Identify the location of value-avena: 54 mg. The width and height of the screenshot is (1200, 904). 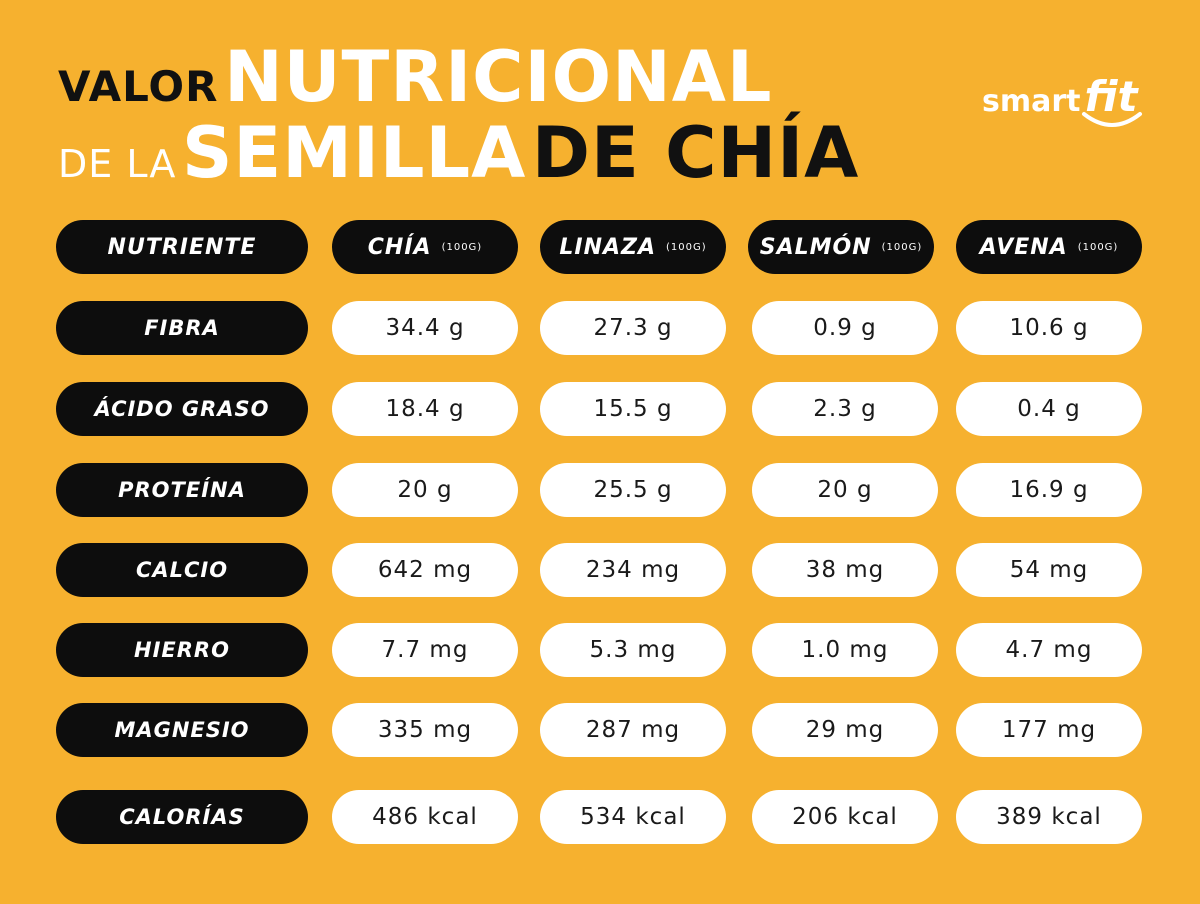
(1049, 570).